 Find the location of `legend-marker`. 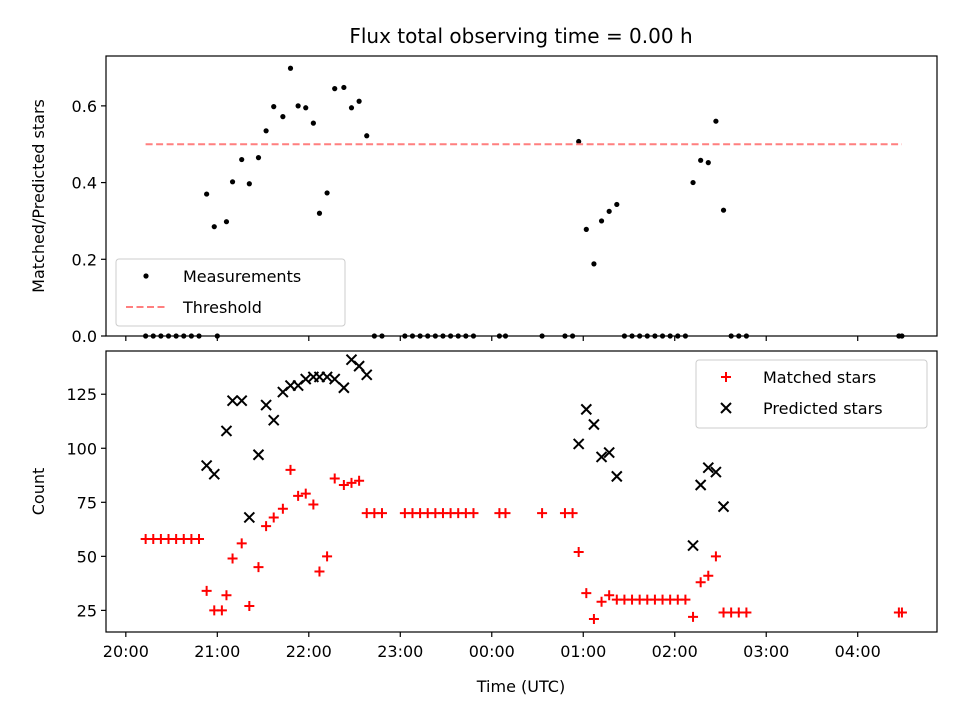

legend-marker is located at coordinates (726, 377).